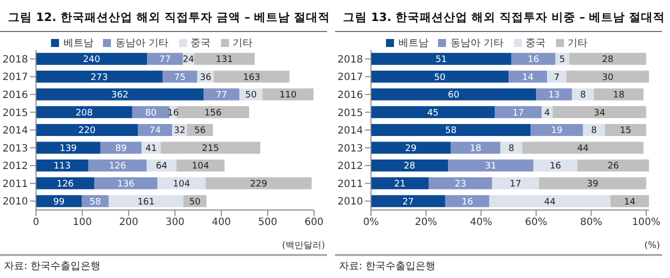  Describe the element at coordinates (53, 266) in the screenshot. I see `text: 자료: 한국수출입은행` at that location.